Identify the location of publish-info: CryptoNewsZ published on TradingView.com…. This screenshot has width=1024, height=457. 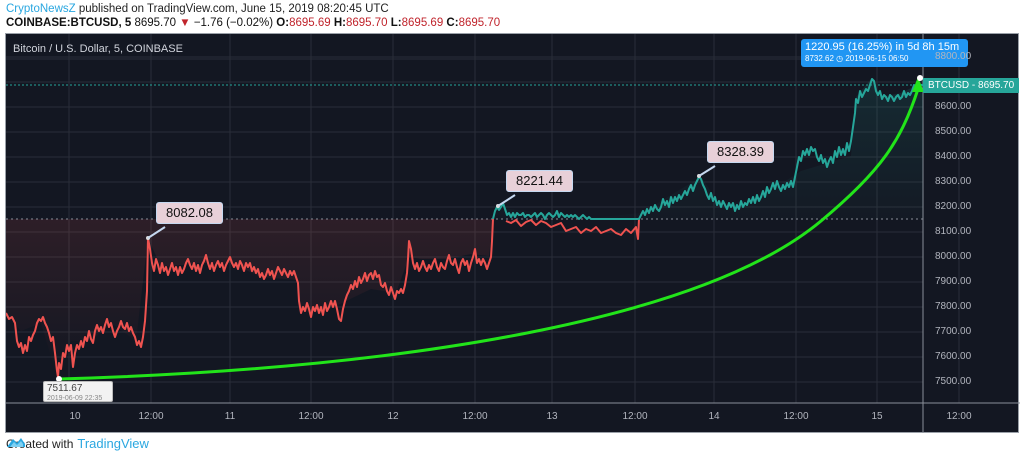
(197, 9).